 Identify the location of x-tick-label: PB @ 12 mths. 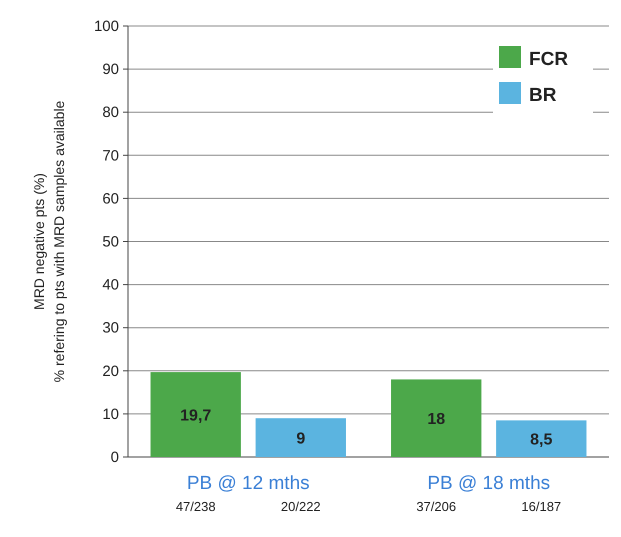
(248, 483).